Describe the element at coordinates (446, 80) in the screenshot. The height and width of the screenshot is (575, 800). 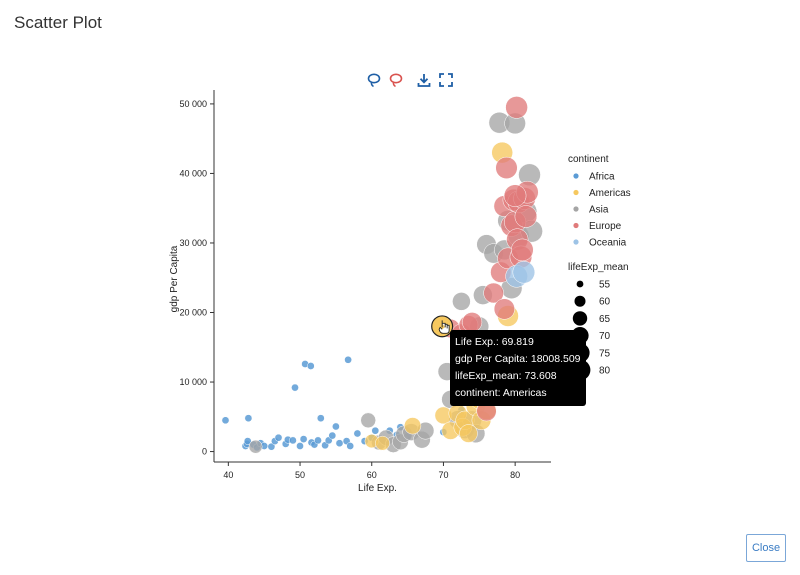
I see `fullscreen-icon` at that location.